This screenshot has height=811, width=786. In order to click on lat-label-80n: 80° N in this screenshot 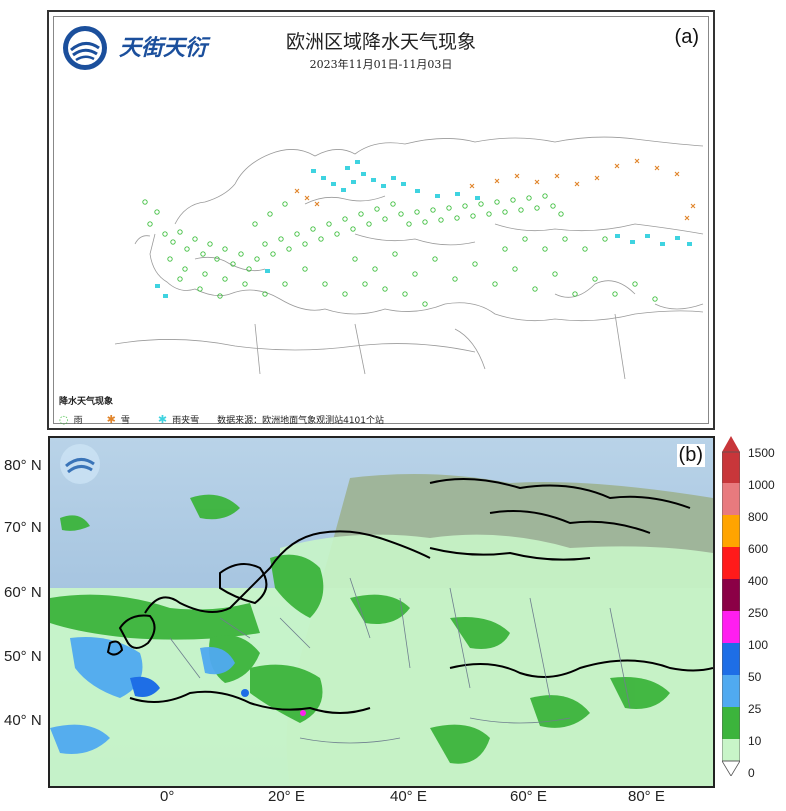, I will do `click(23, 465)`.